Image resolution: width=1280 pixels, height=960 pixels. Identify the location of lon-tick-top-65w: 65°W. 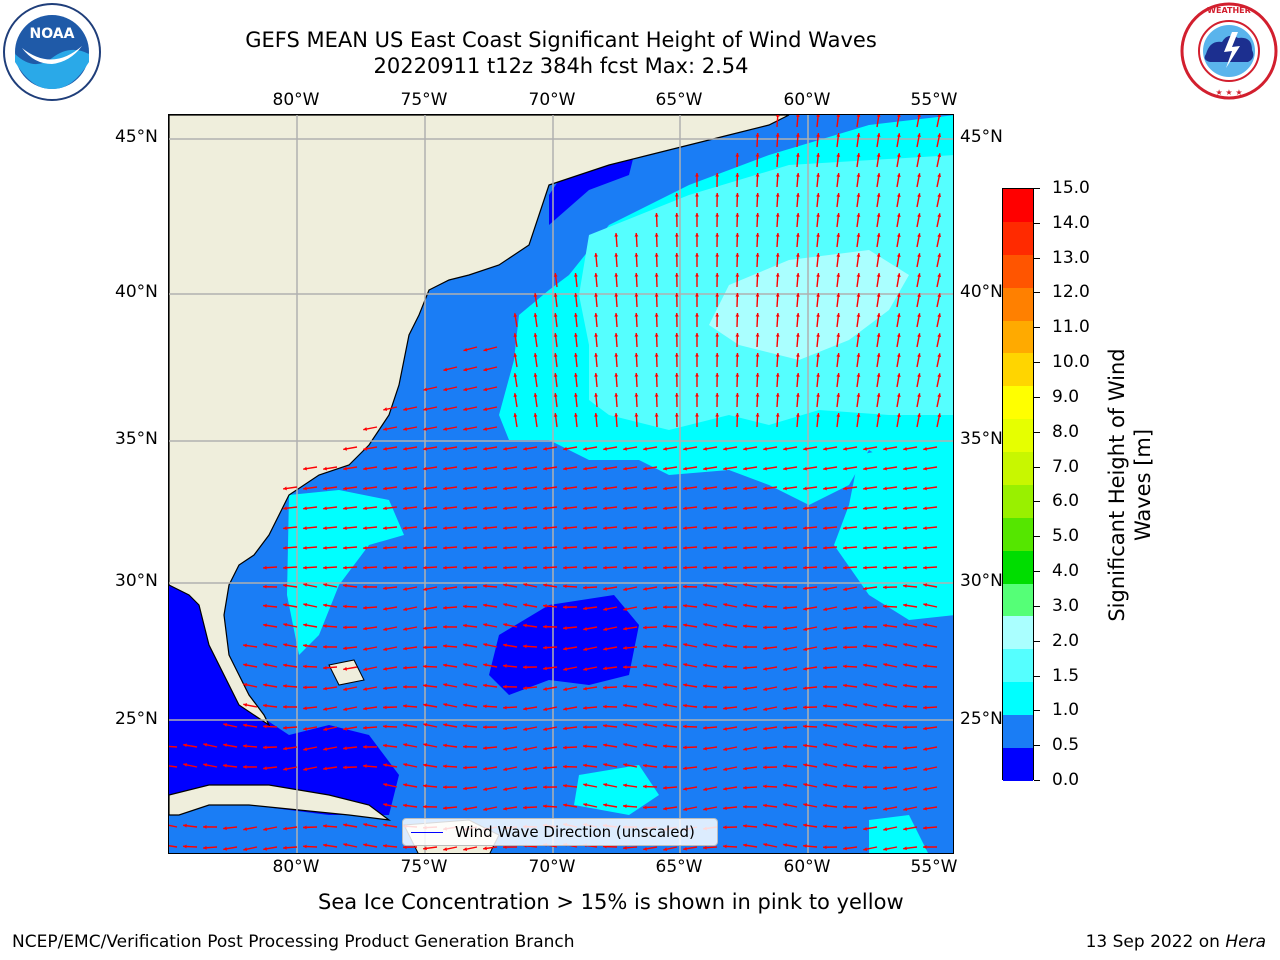
(679, 100).